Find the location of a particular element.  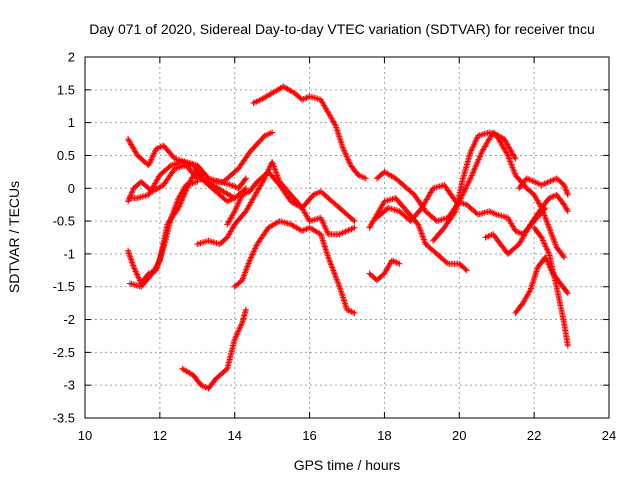

y-tick-label: -2.5 is located at coordinates (64, 352).